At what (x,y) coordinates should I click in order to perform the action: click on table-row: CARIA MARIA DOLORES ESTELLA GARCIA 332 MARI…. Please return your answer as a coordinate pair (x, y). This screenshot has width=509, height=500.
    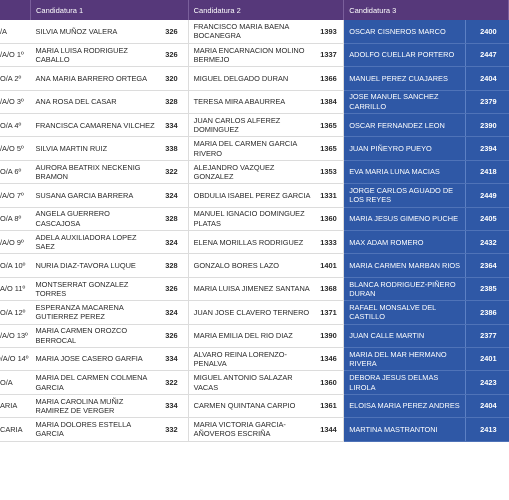
    Looking at the image, I should click on (254, 429).